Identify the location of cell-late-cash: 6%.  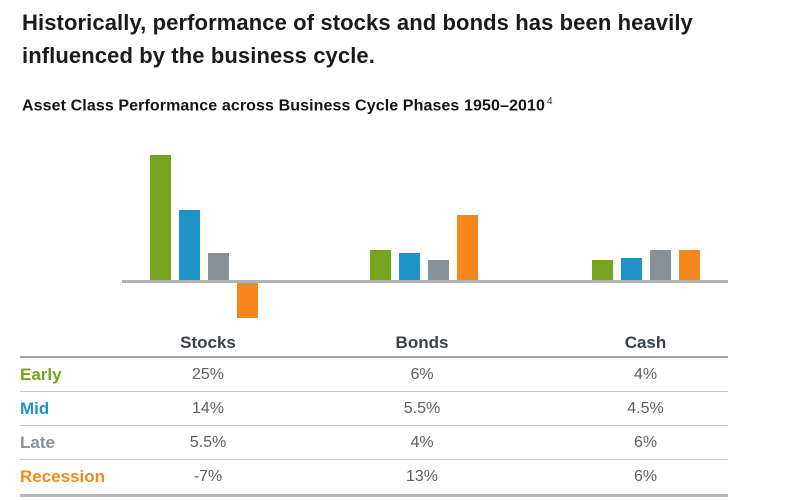
(645, 442).